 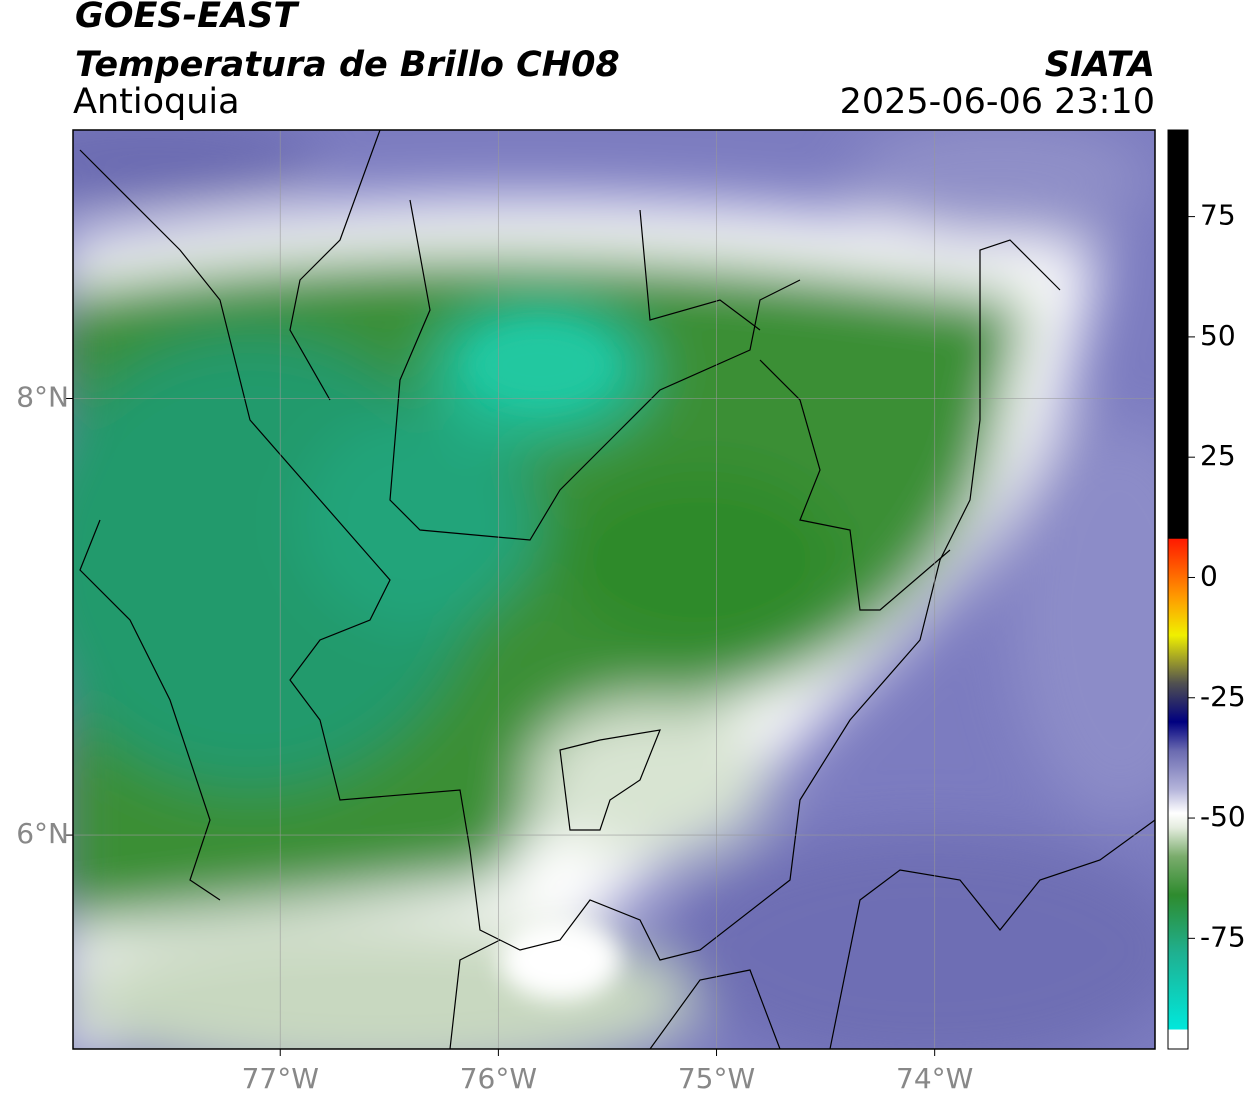 I want to click on x-tick-label: 75°W, so click(x=716, y=1078).